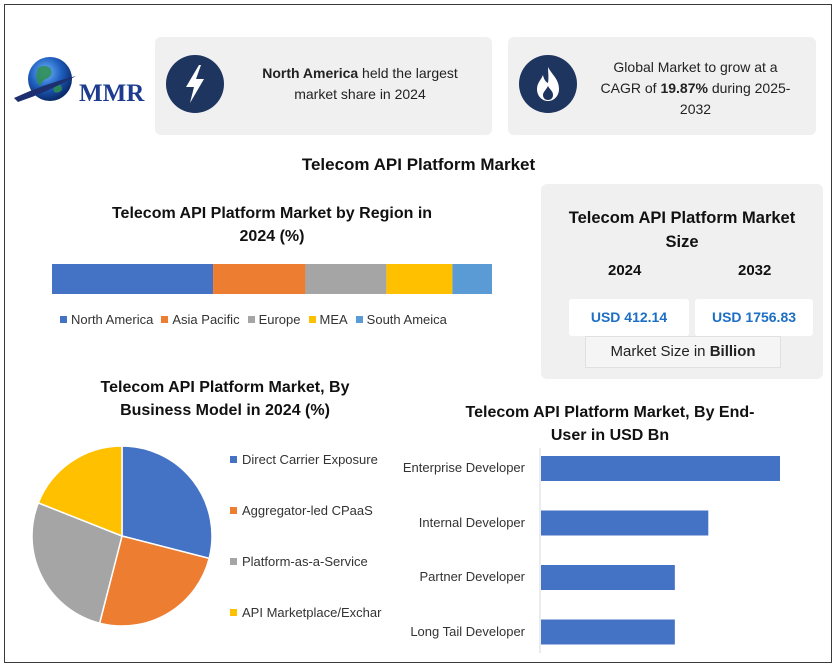 Image resolution: width=837 pixels, height=668 pixels. I want to click on business-model-pie, so click(122, 536).